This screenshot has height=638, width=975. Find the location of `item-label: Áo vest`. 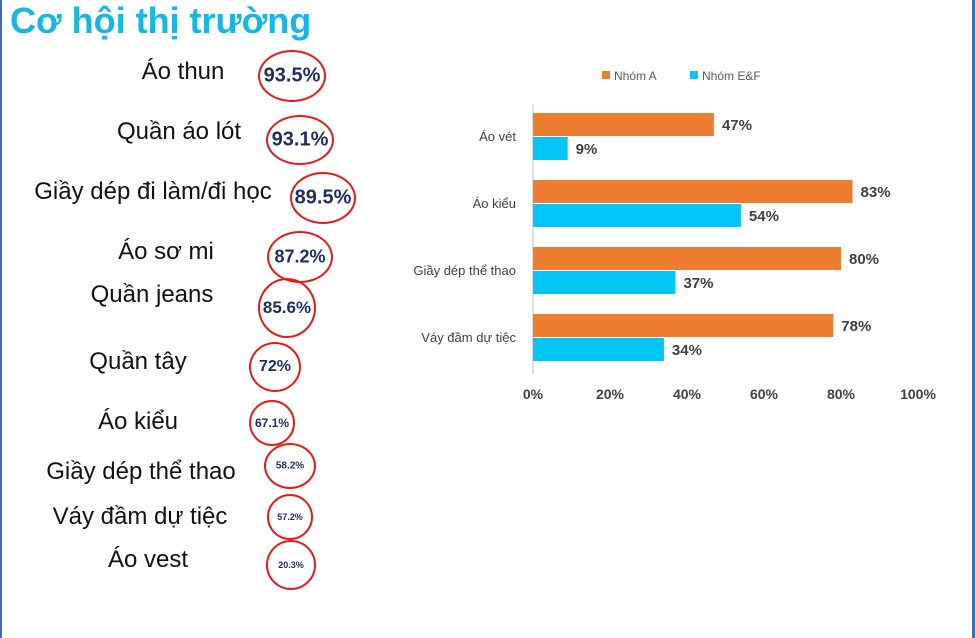

item-label: Áo vest is located at coordinates (148, 559).